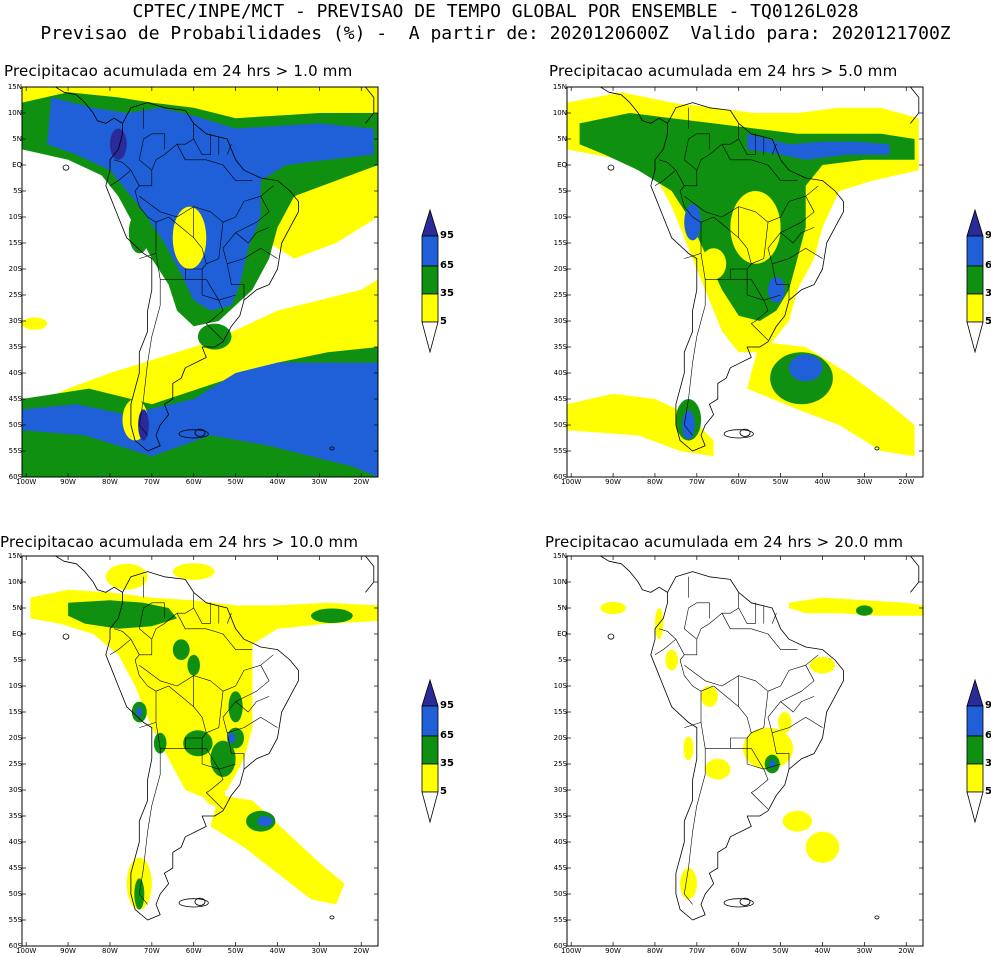 This screenshot has height=957, width=991. Describe the element at coordinates (17, 608) in the screenshot. I see `lat-tick-label: 5N` at that location.